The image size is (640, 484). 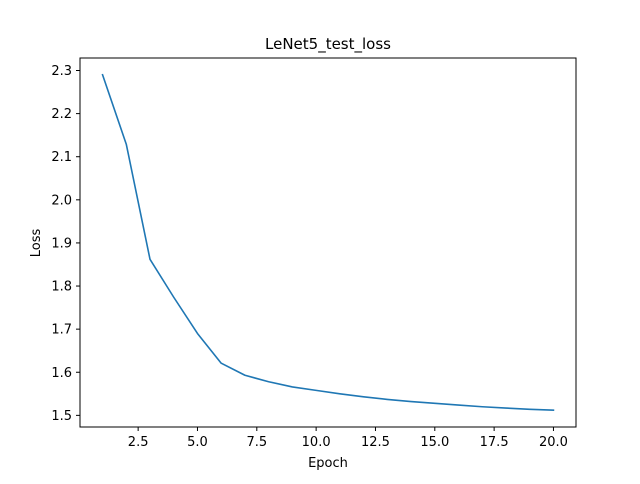 What do you see at coordinates (61, 200) in the screenshot?
I see `y-tick-label: 2.0` at bounding box center [61, 200].